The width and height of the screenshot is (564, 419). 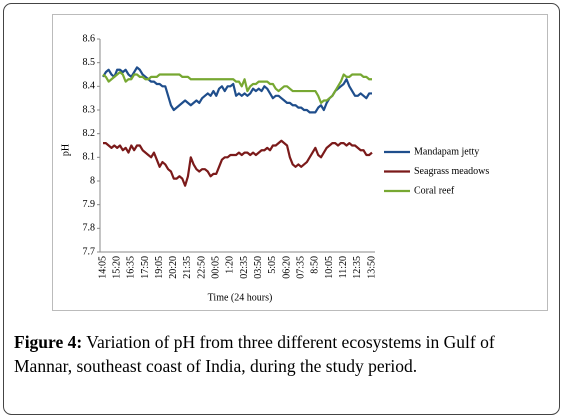 I want to click on x-tick-label: 06:20, so click(x=286, y=267).